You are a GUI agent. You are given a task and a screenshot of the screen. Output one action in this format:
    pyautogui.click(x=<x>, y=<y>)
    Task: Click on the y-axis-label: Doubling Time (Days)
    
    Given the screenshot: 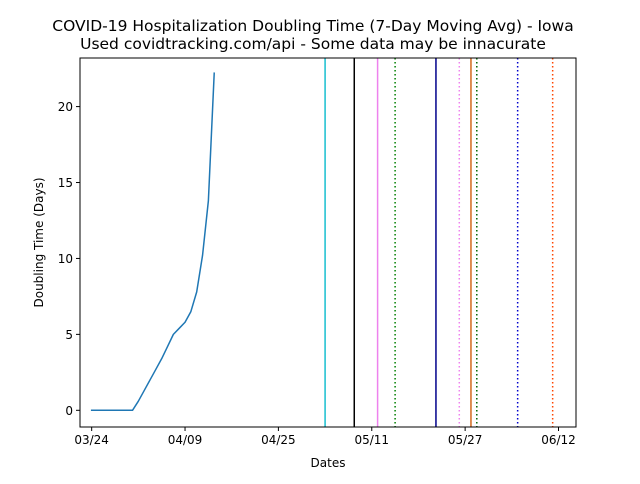 What is the action you would take?
    pyautogui.click(x=39, y=242)
    